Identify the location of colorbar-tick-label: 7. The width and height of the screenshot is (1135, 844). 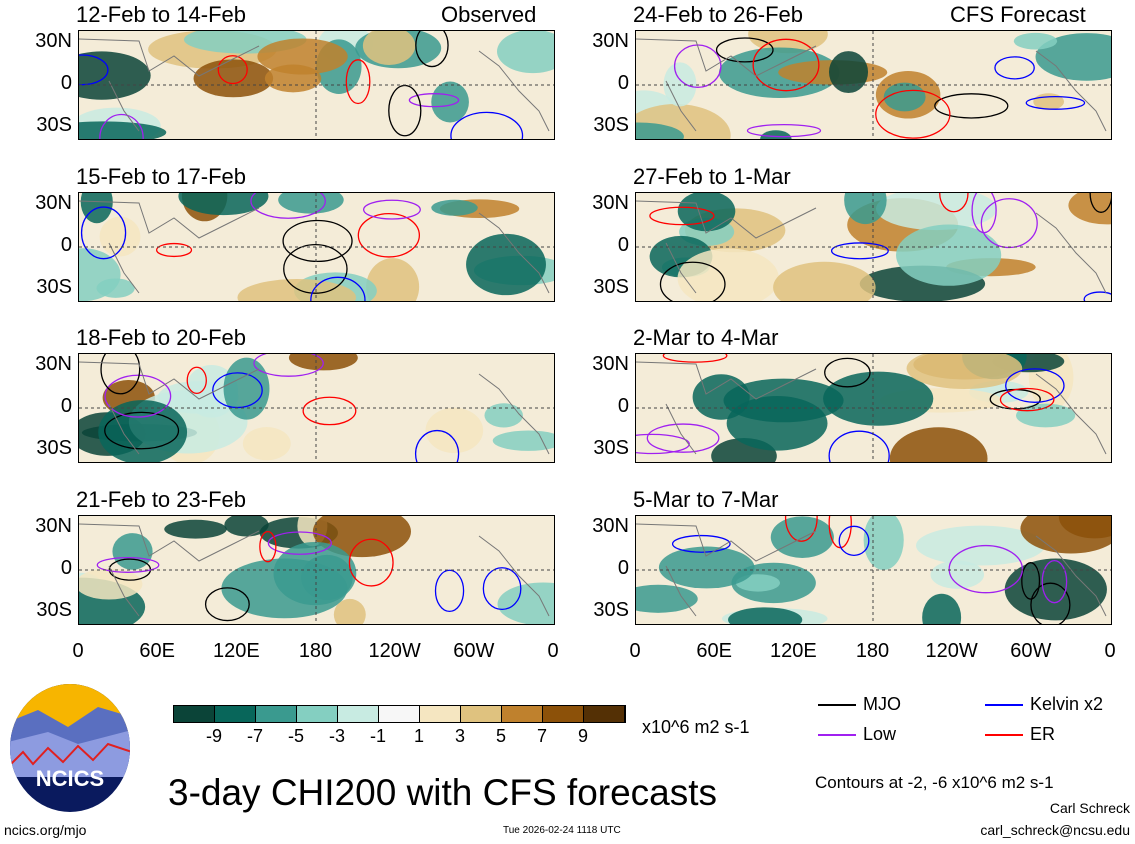
(542, 736).